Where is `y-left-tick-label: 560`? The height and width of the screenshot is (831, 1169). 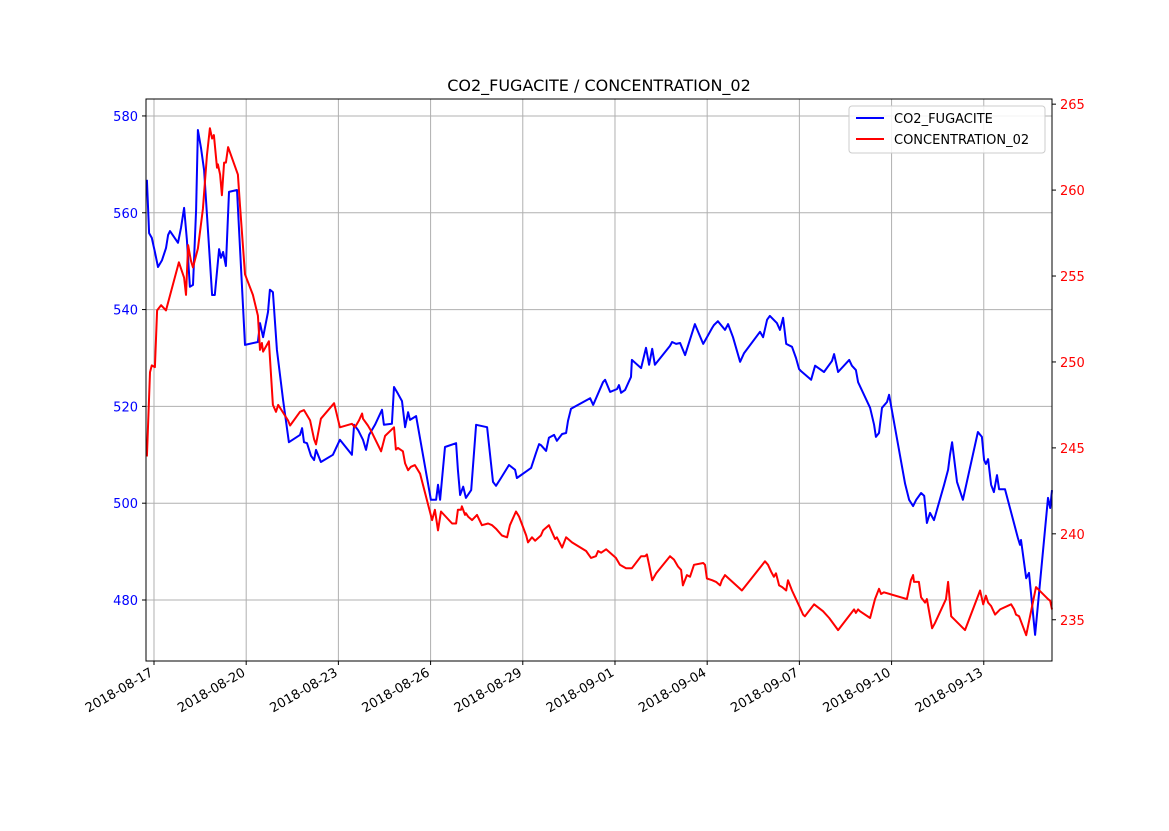
y-left-tick-label: 560 is located at coordinates (125, 214).